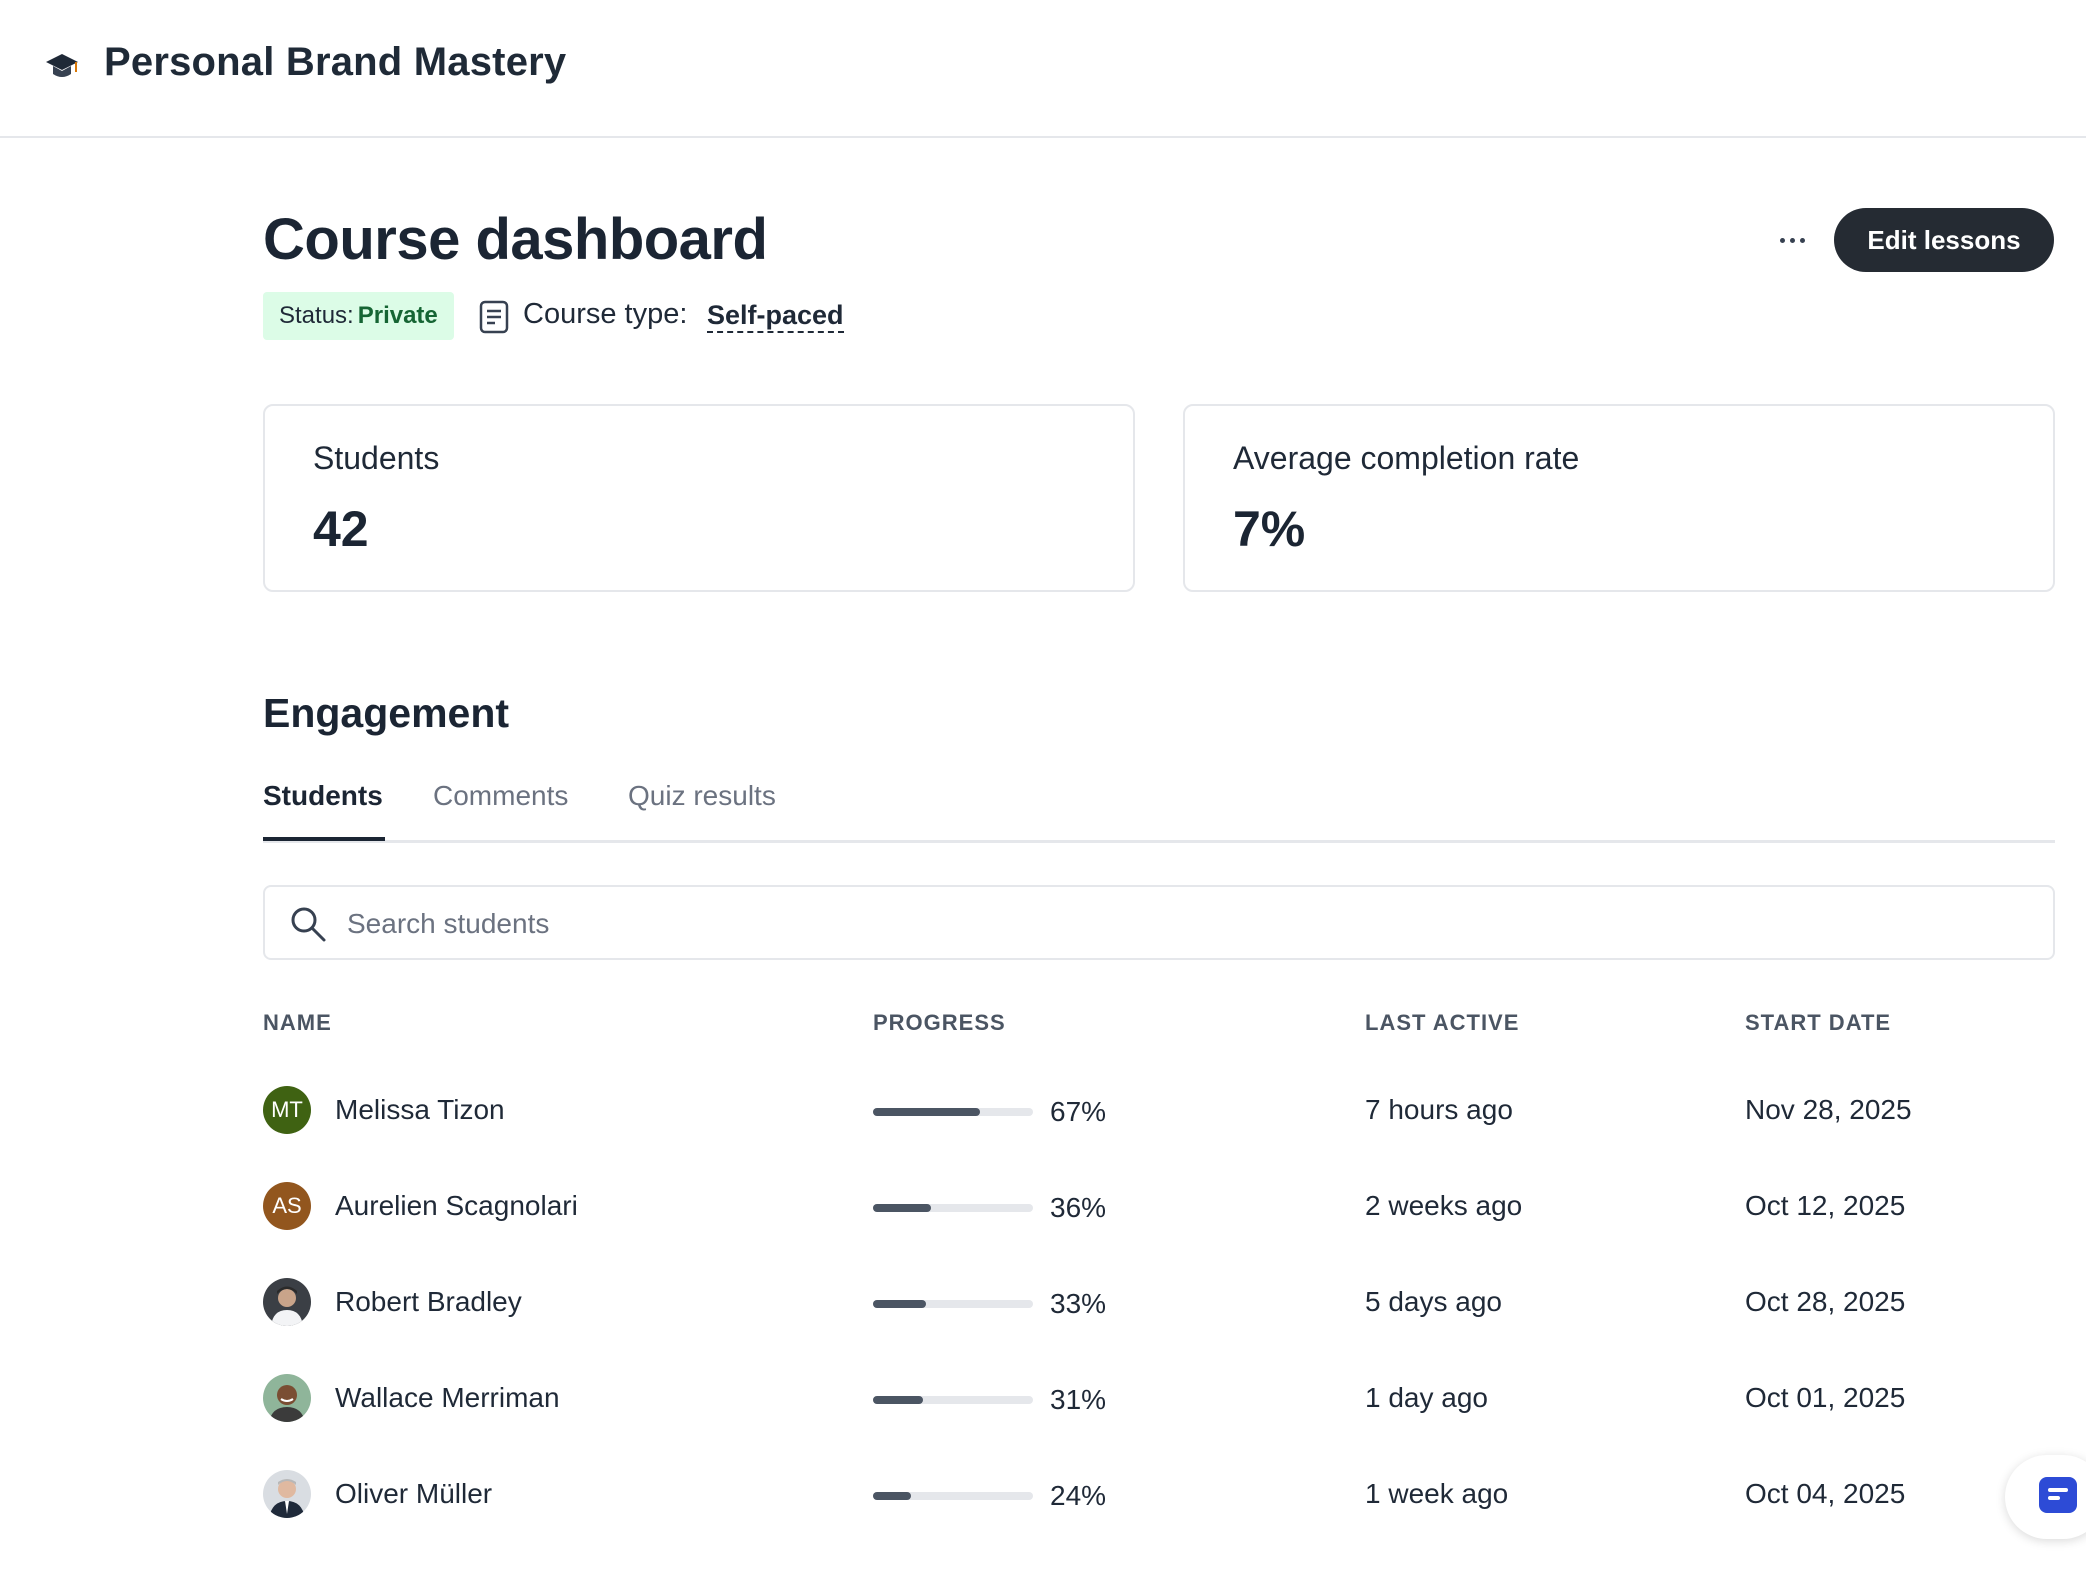 This screenshot has width=2086, height=1580. I want to click on stat-label: Average completion rate, so click(1406, 458).